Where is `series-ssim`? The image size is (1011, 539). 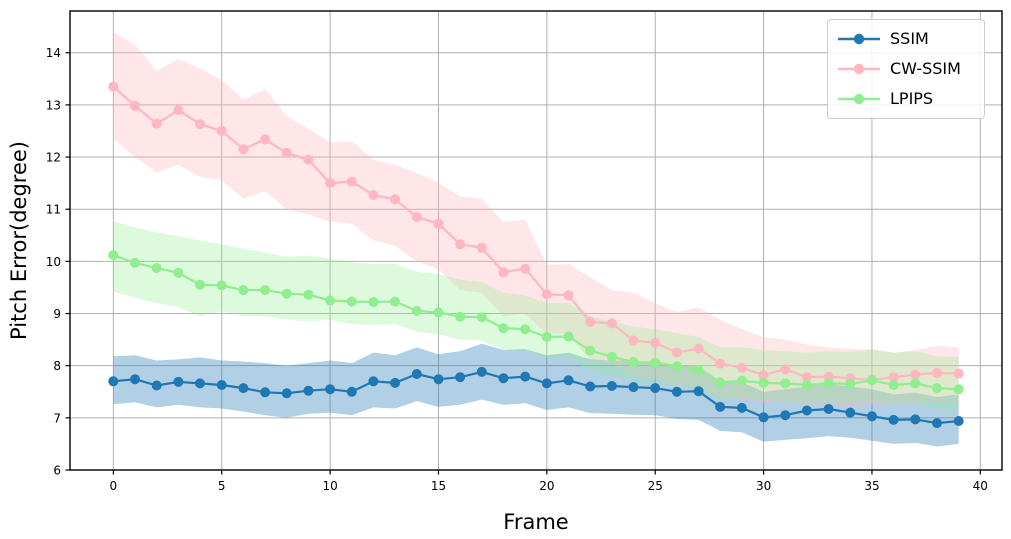 series-ssim is located at coordinates (536, 397).